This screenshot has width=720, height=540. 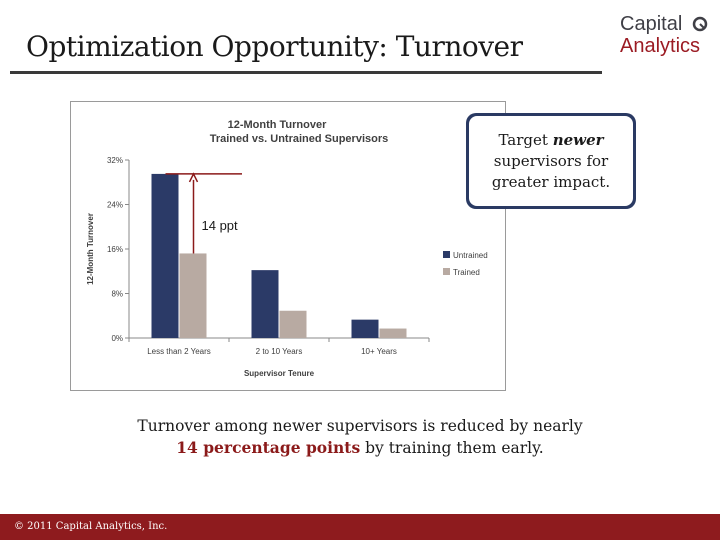 I want to click on y-tick-label: 32%, so click(x=115, y=160).